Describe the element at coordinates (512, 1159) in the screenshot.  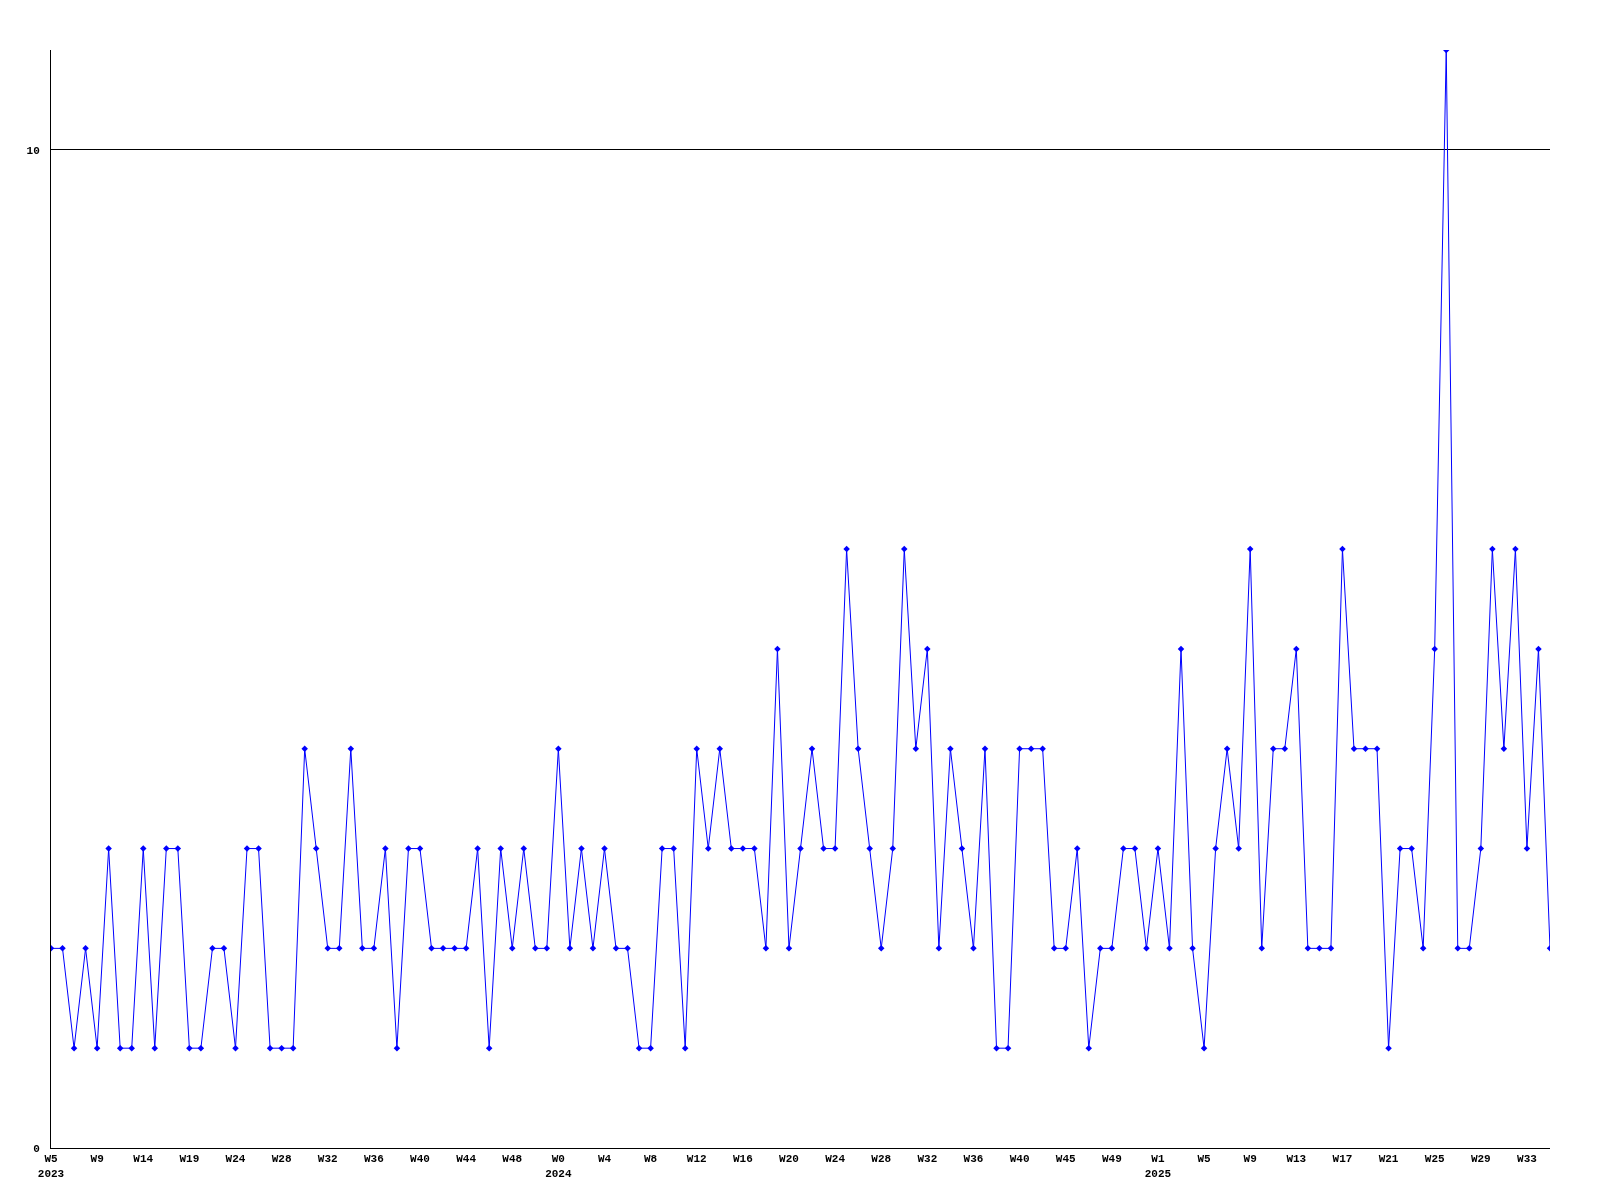
I see `x-tick-label: W48` at that location.